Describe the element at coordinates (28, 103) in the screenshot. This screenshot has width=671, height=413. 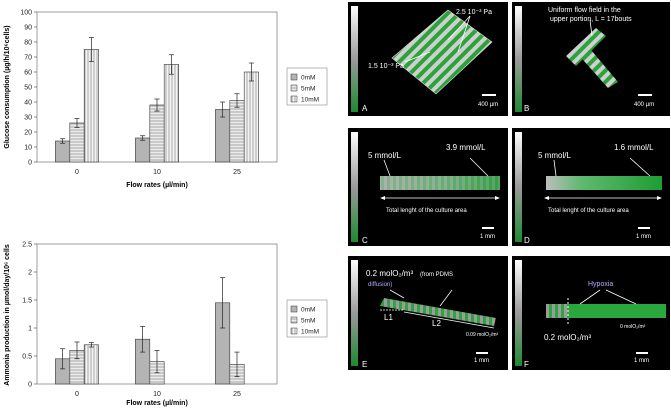
I see `y-tick-label: 40` at that location.